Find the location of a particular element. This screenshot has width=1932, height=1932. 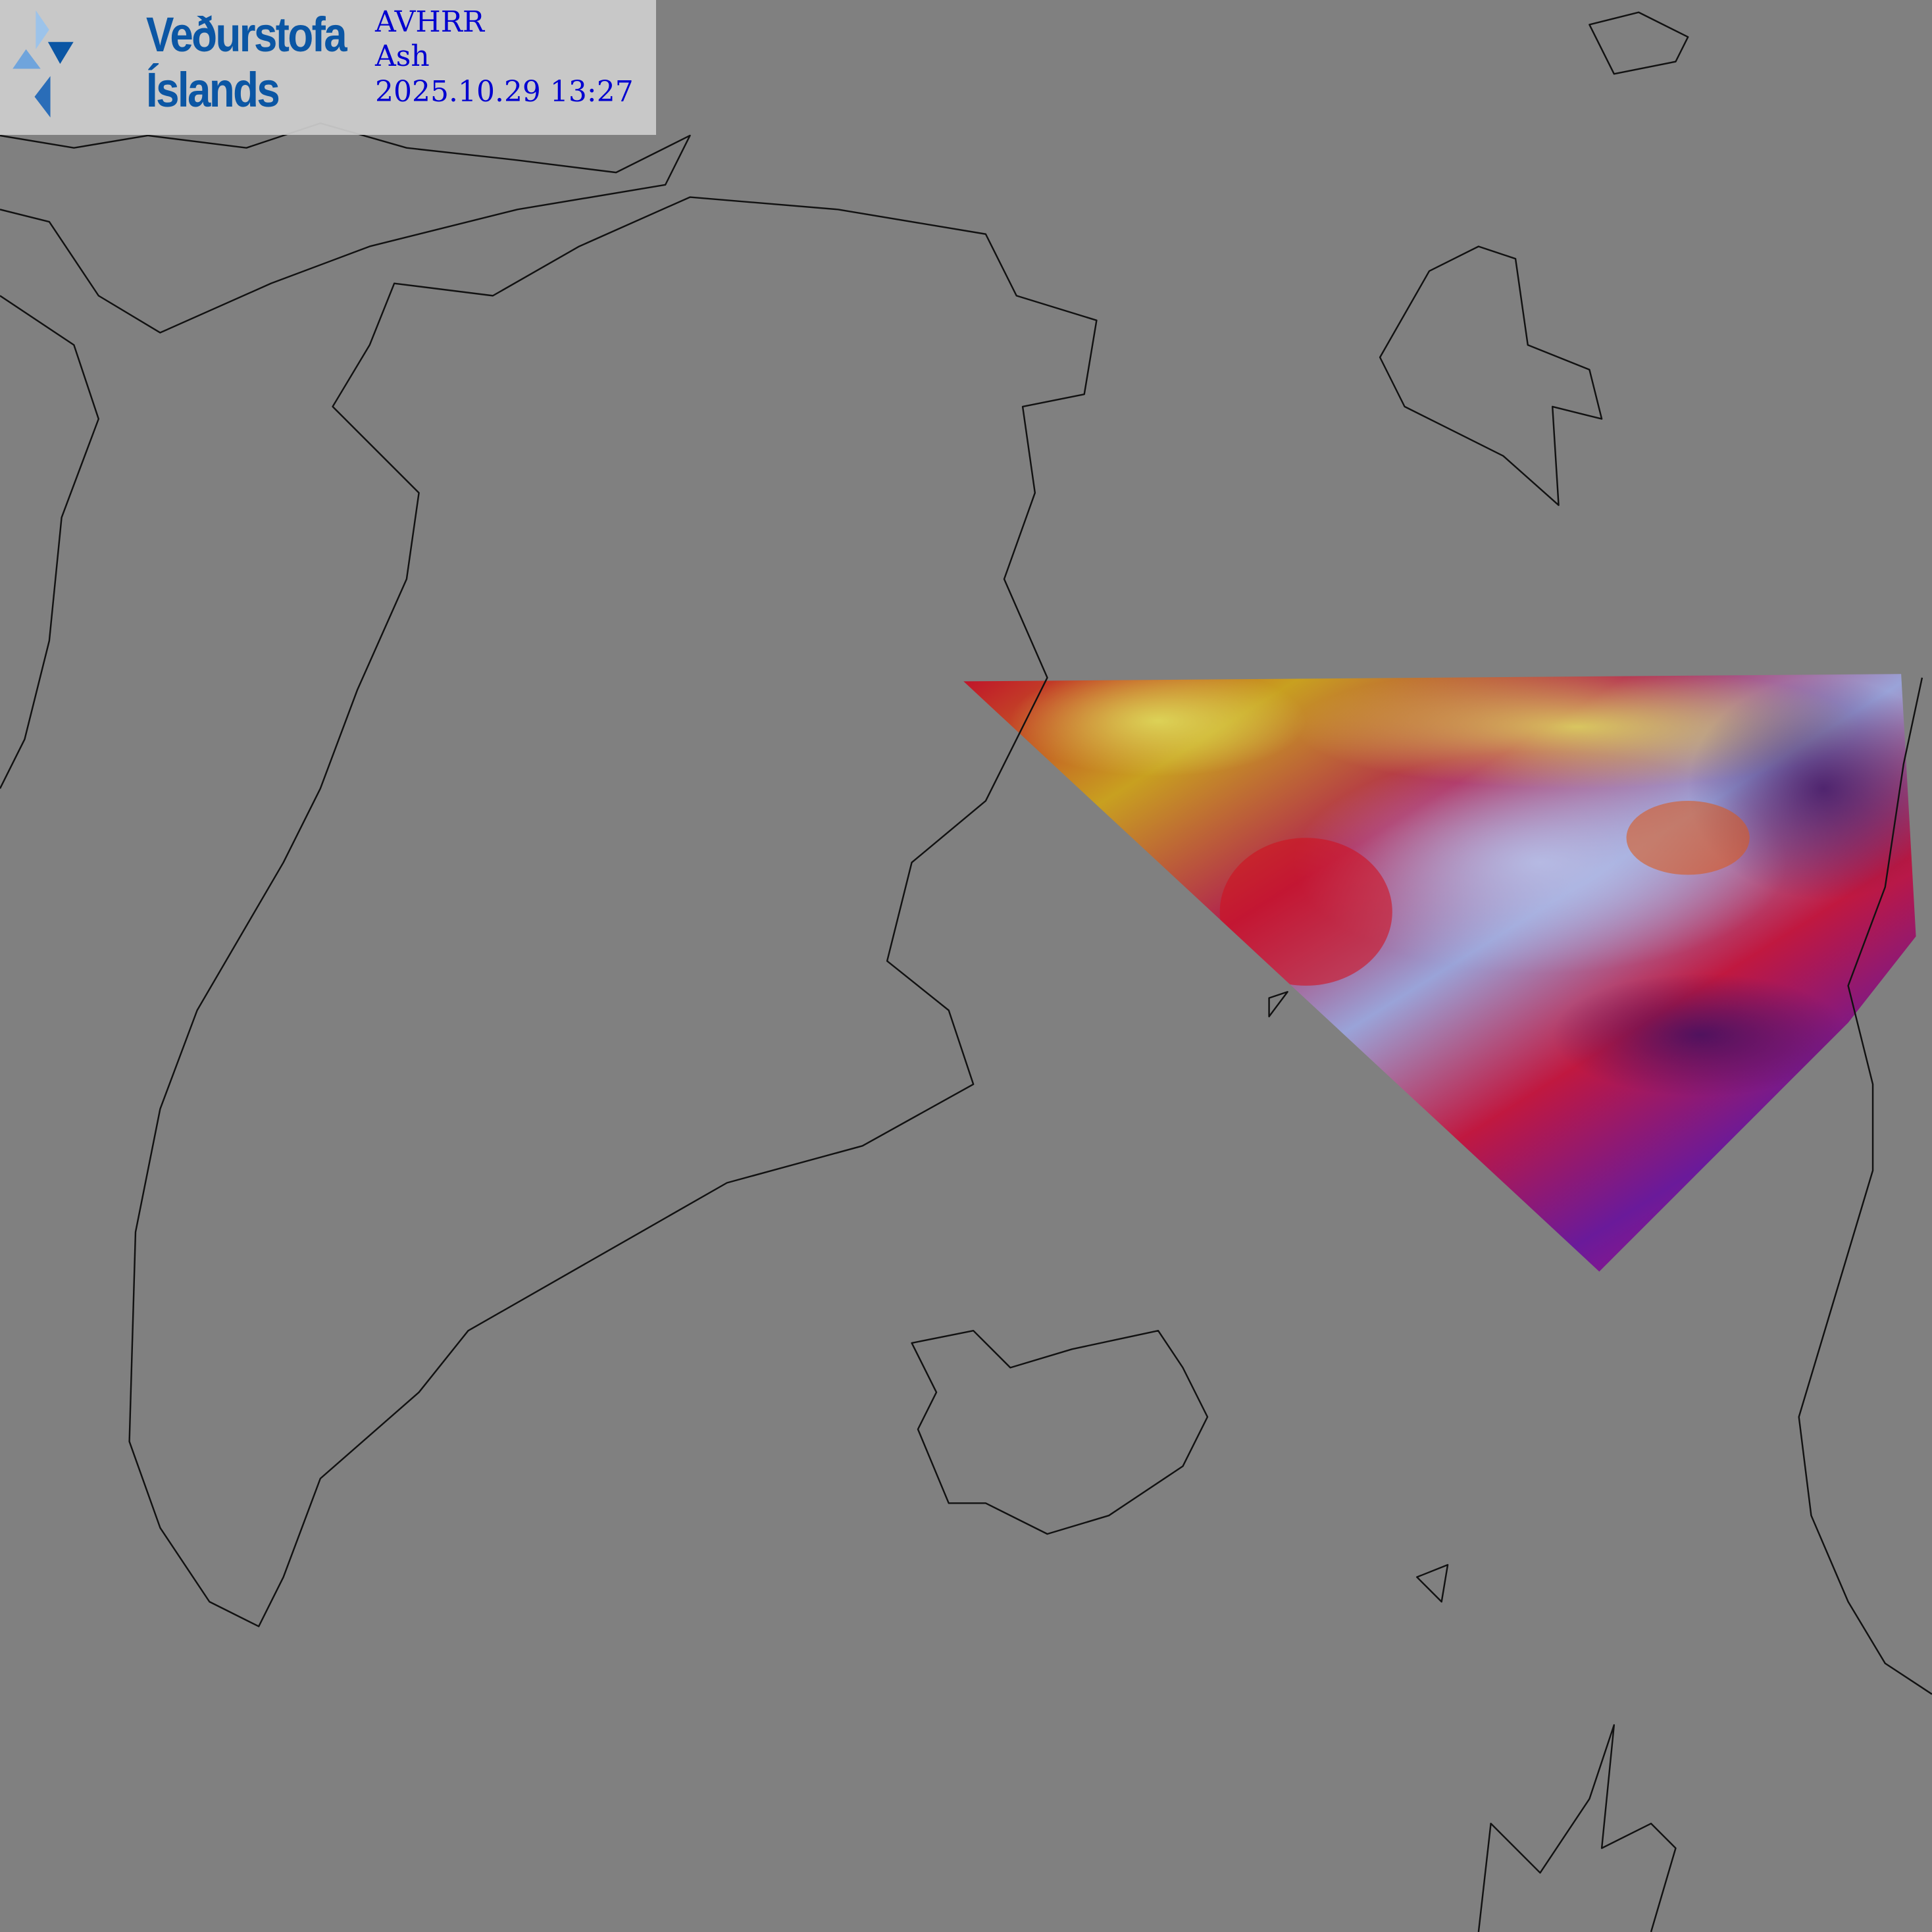

coastline-ellesmere is located at coordinates (345, 228).